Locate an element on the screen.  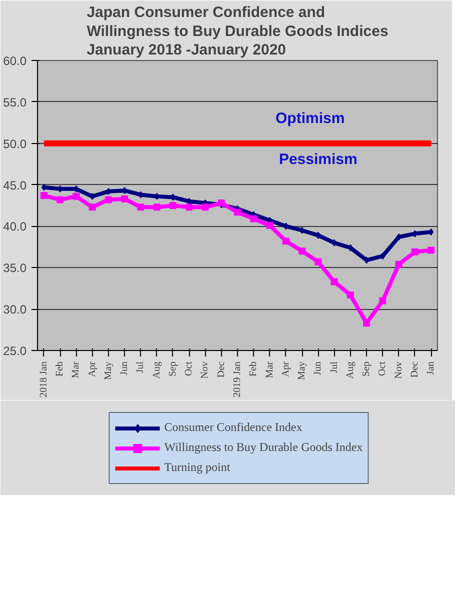
legend-label: Consumer Confidence Index is located at coordinates (233, 427).